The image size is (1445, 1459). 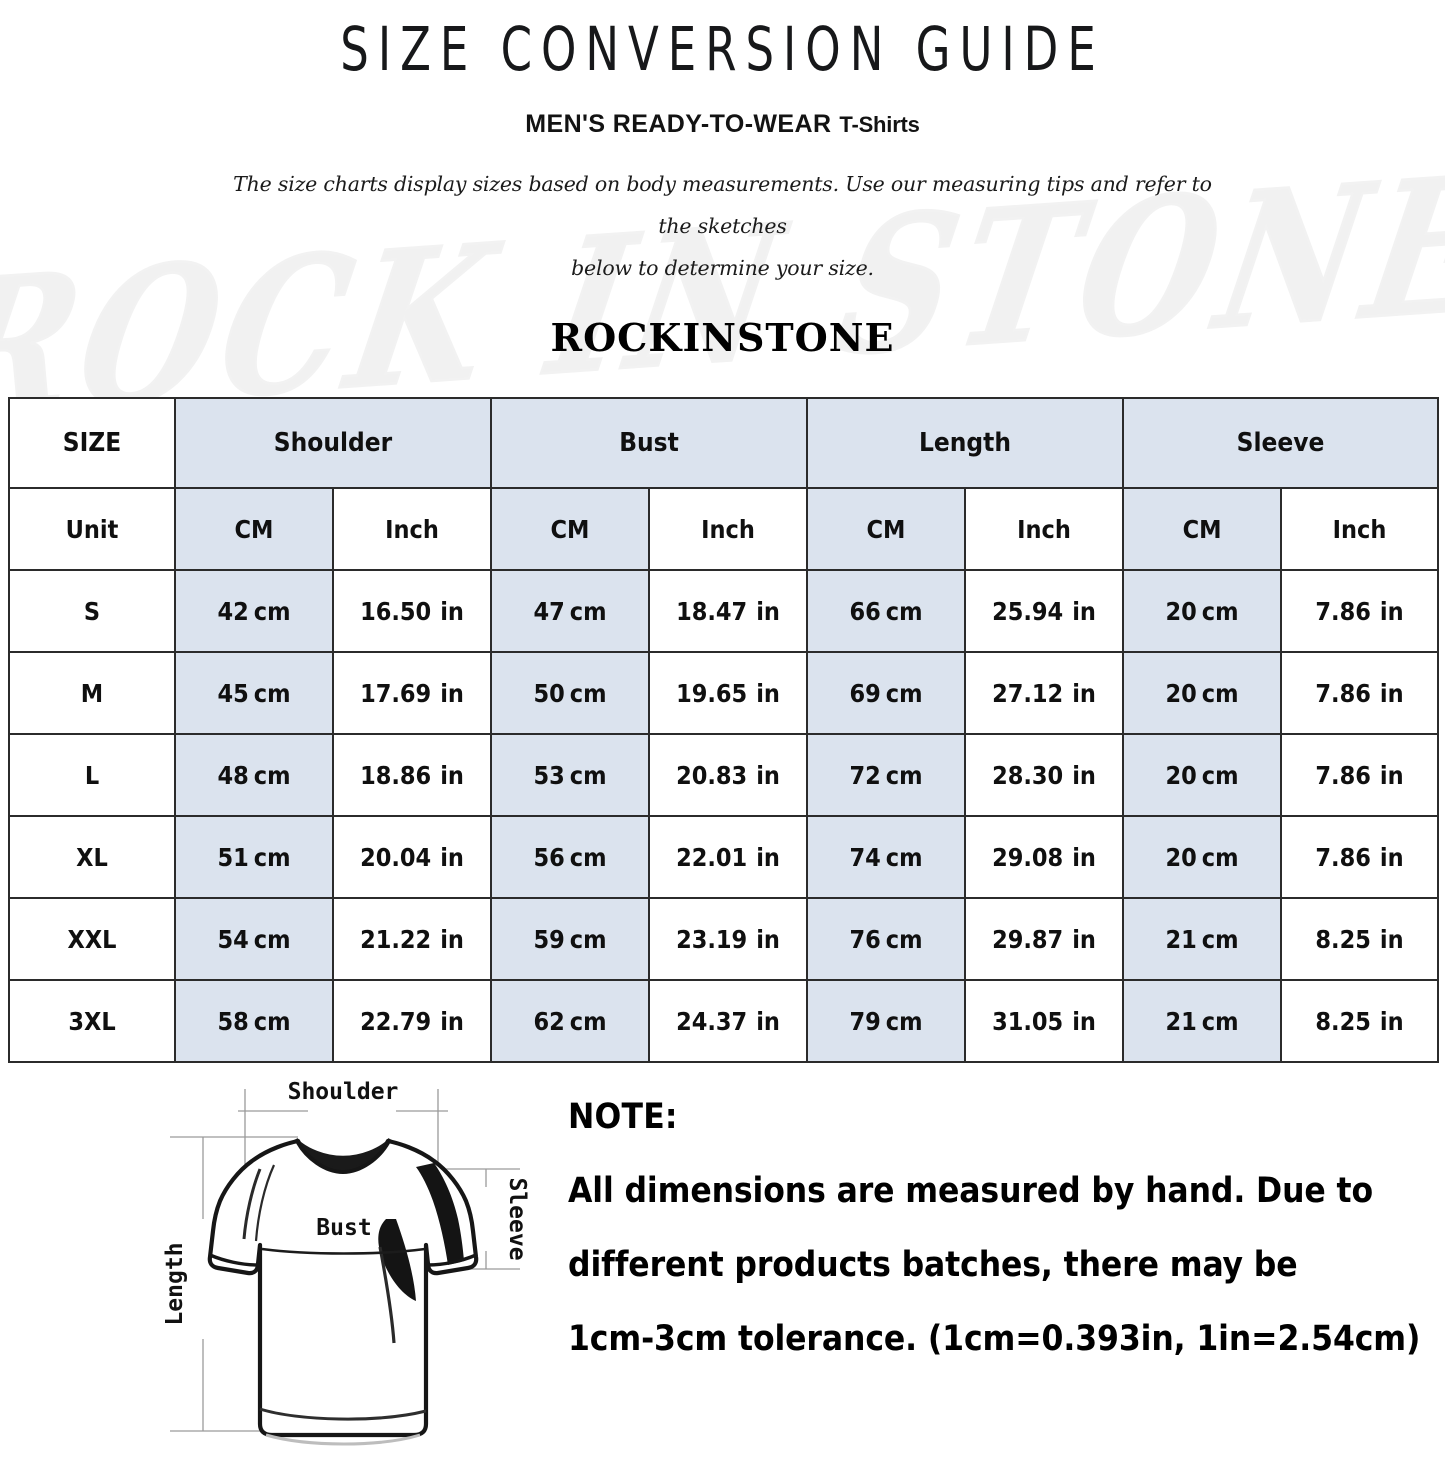 I want to click on header-sleeve-cm: CM, so click(x=1202, y=529).